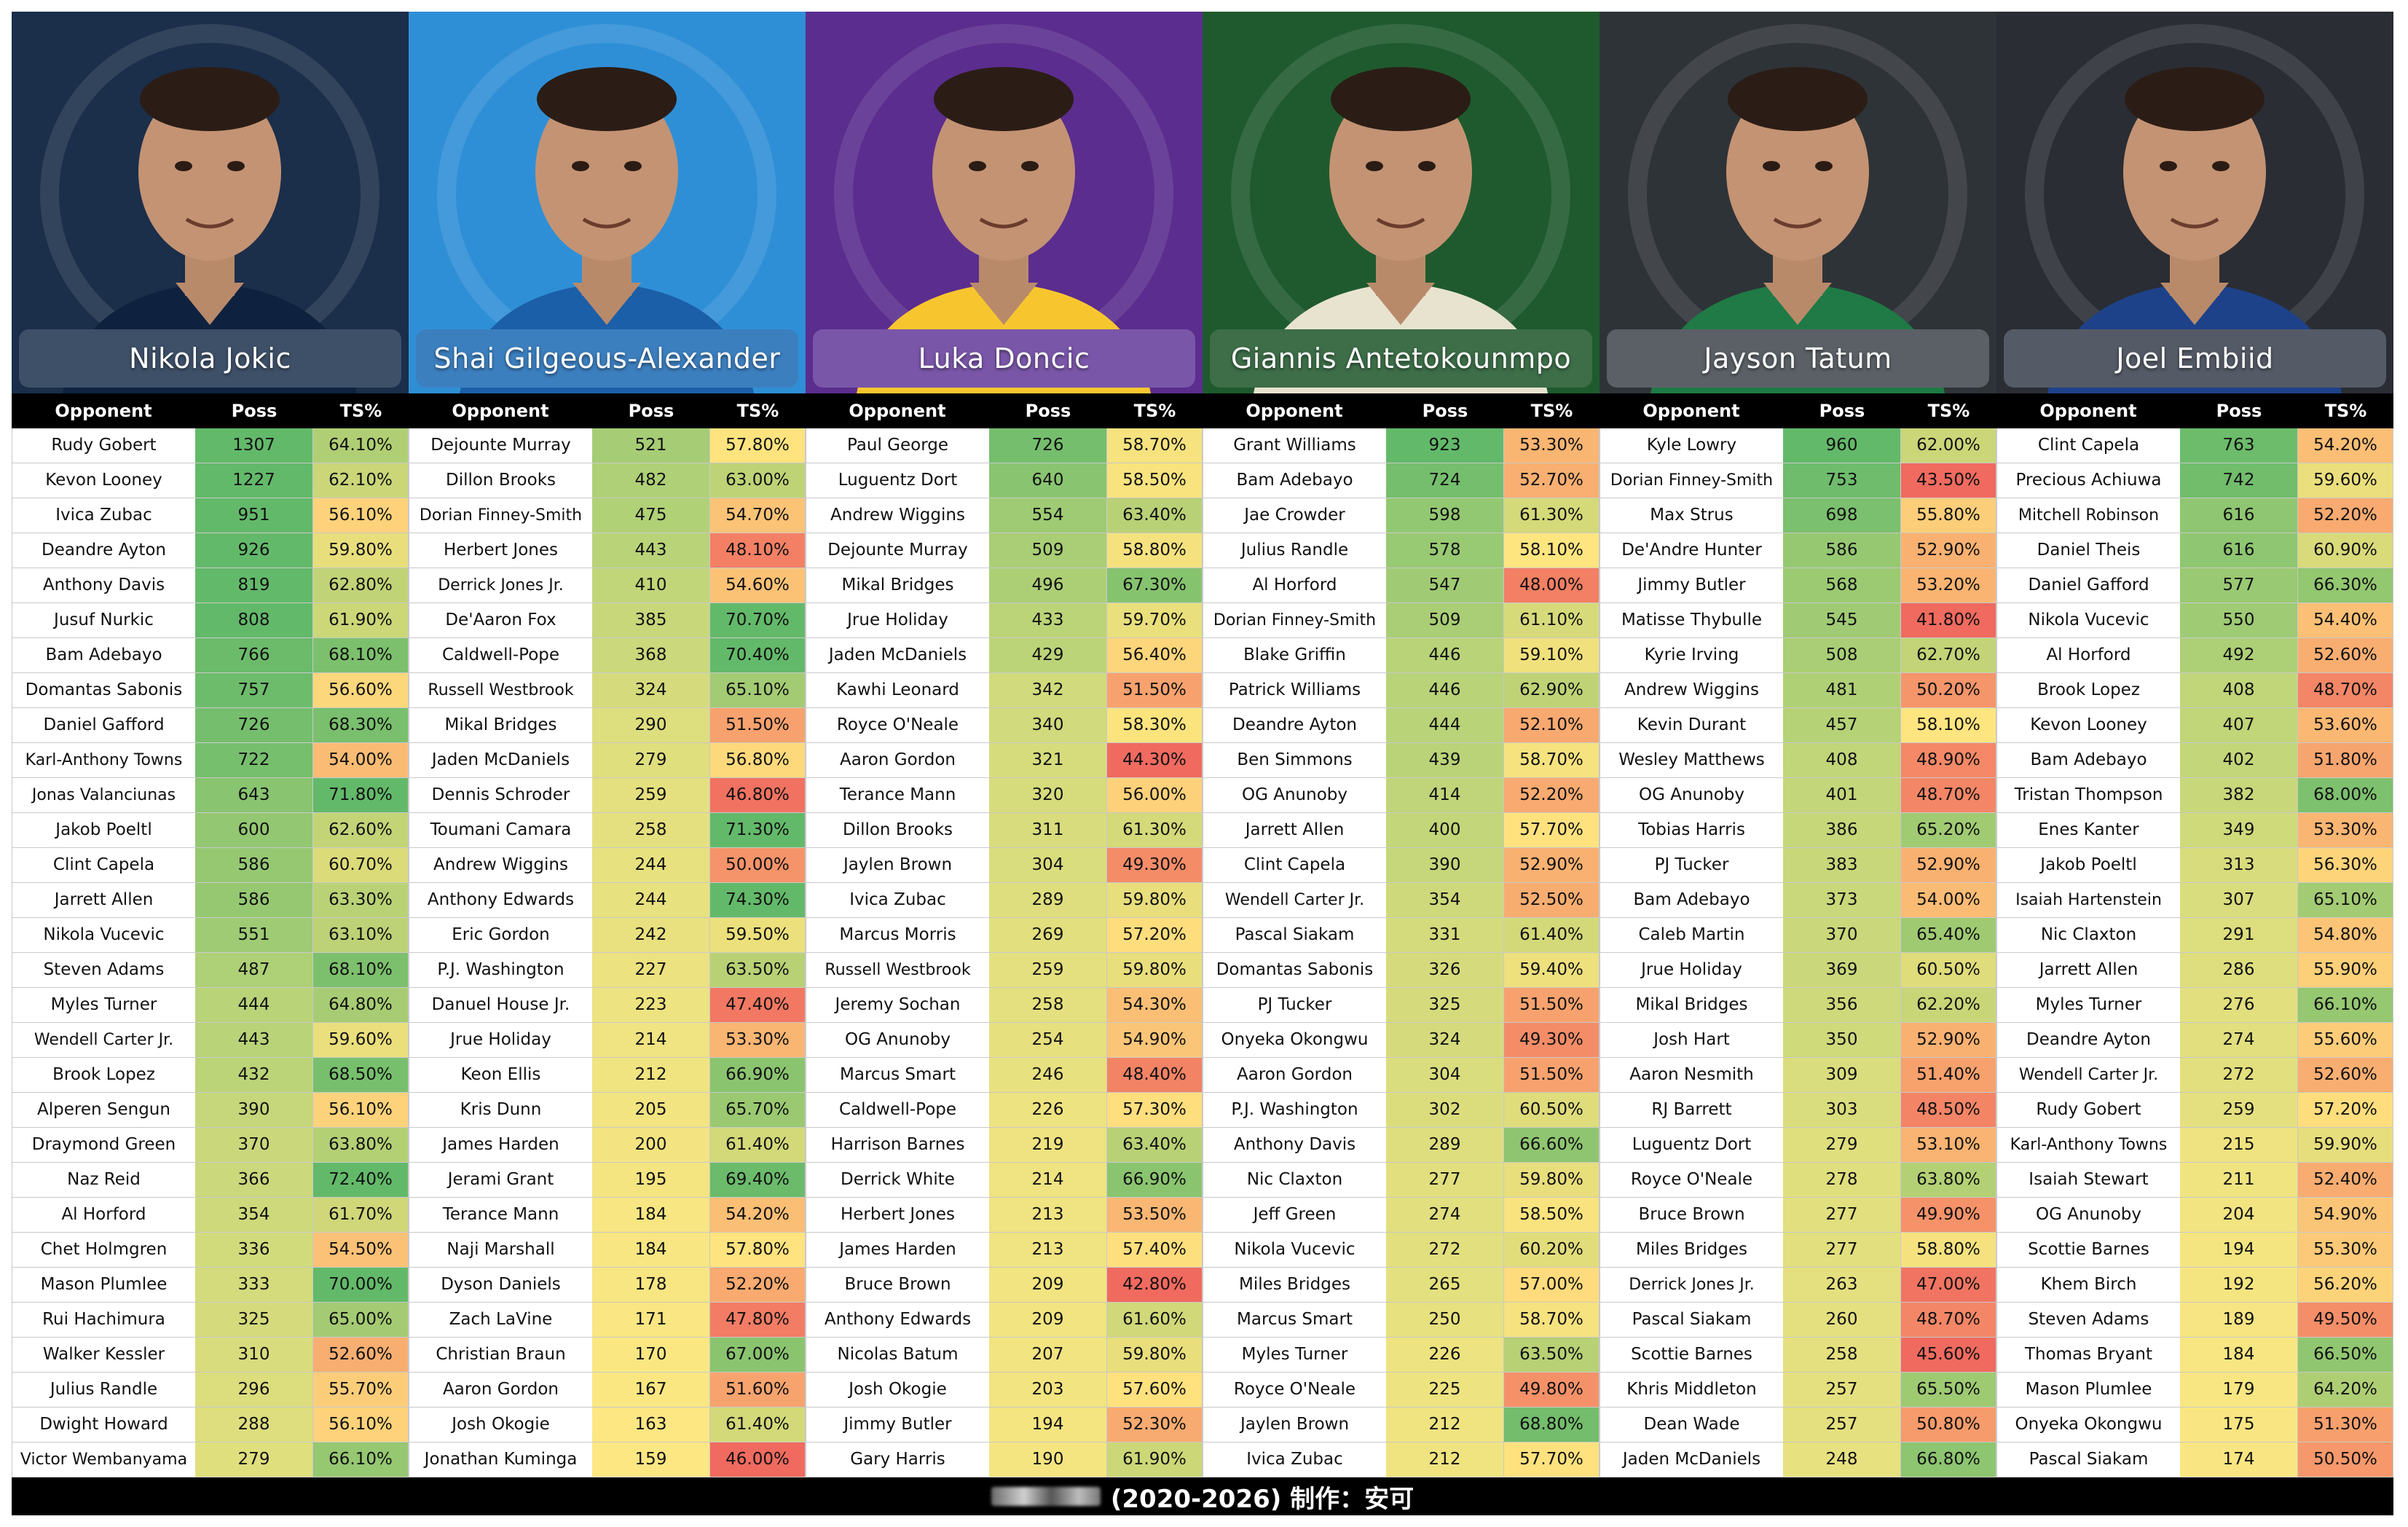 The image size is (2408, 1527). What do you see at coordinates (1401, 515) in the screenshot?
I see `table-row: Jae Crowder 598 61.30%` at bounding box center [1401, 515].